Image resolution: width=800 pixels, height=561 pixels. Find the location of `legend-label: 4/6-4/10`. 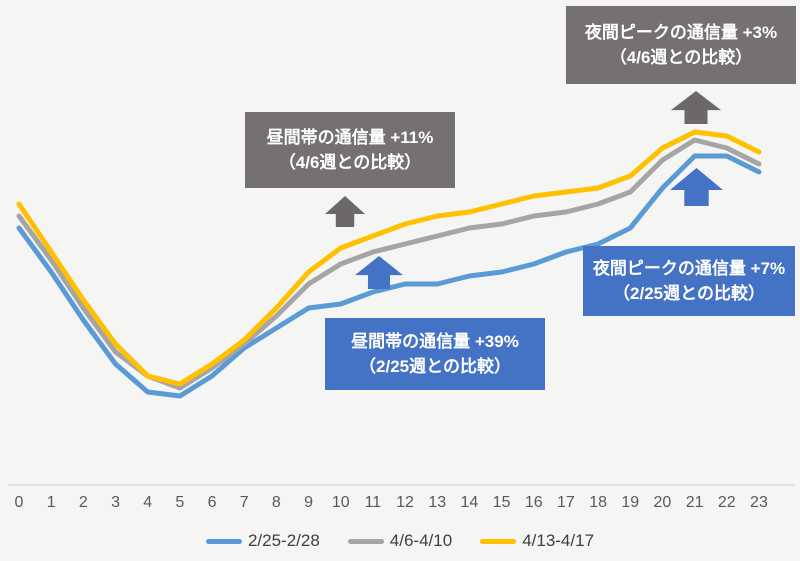

legend-label: 4/6-4/10 is located at coordinates (421, 540).